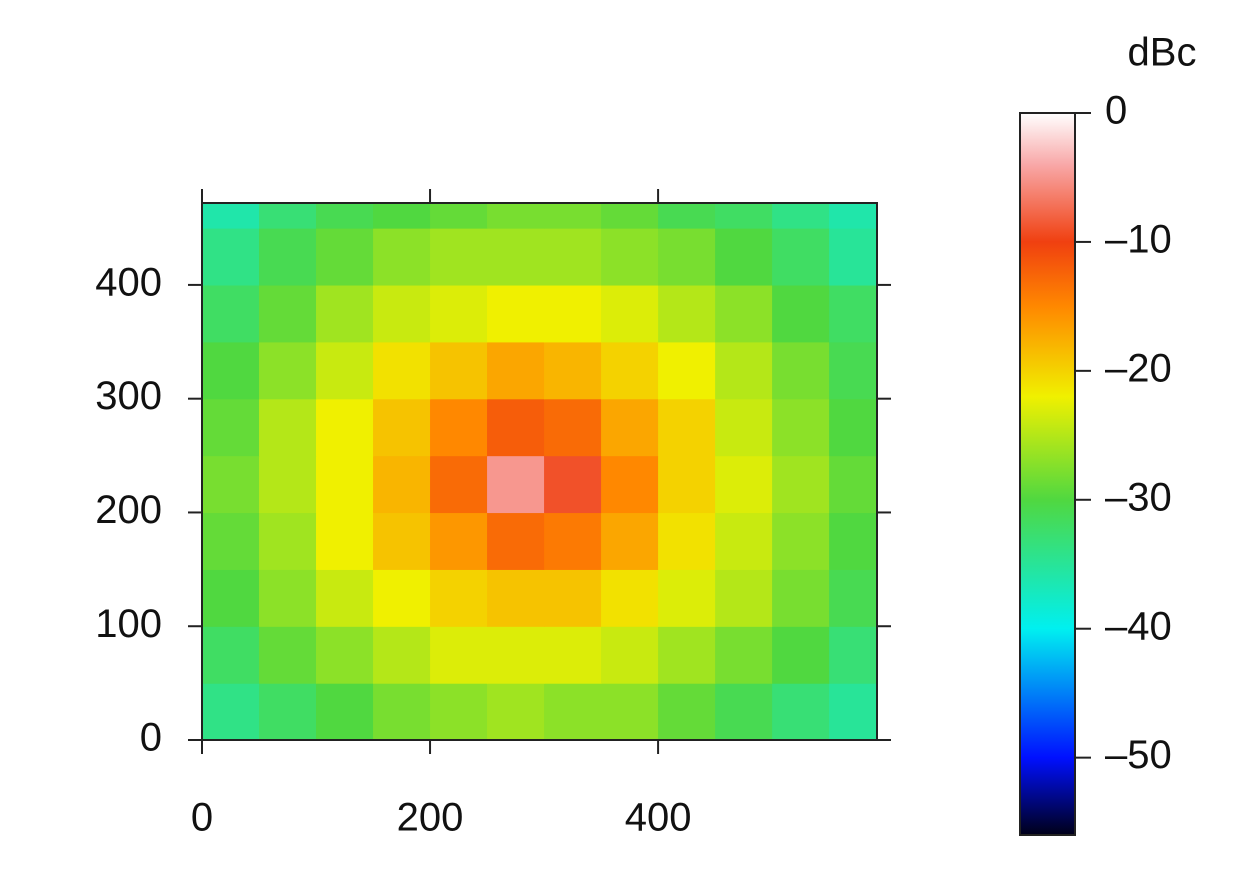 The height and width of the screenshot is (880, 1258). I want to click on colorbar-tick-label: –30, so click(1138, 497).